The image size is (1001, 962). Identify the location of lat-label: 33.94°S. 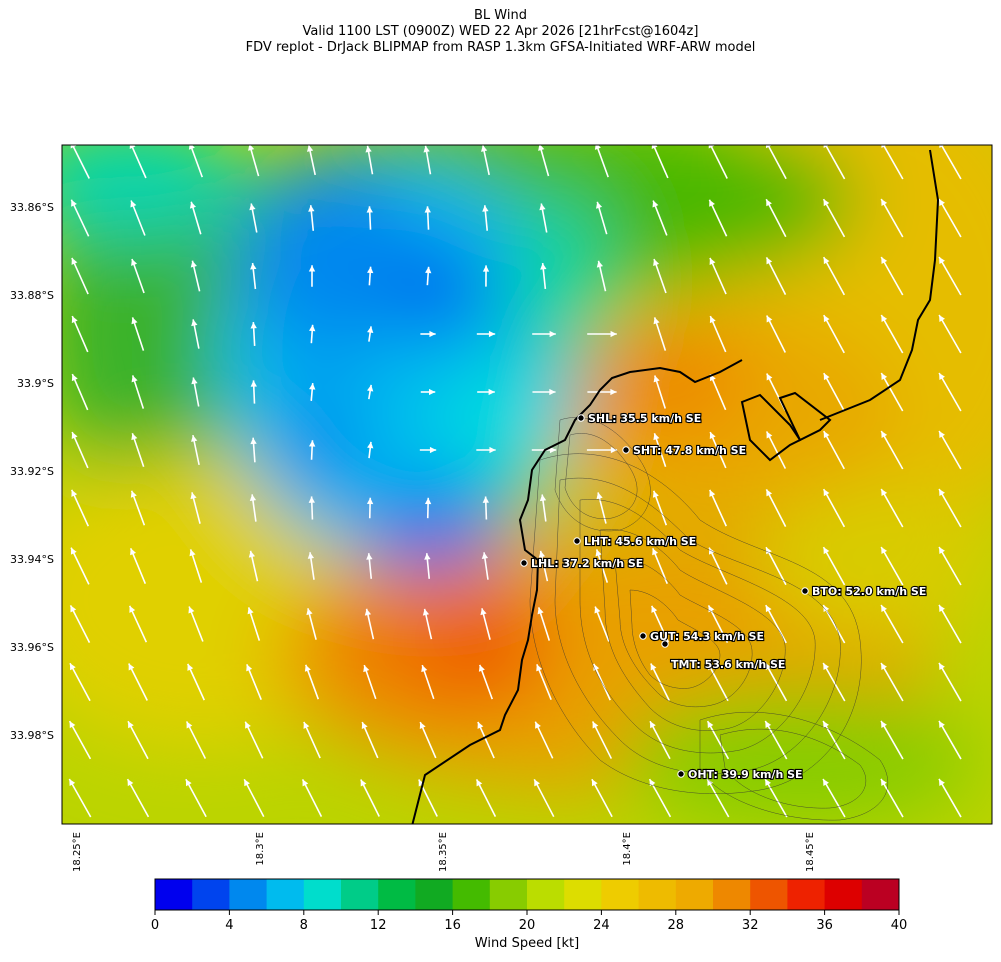
(32, 559).